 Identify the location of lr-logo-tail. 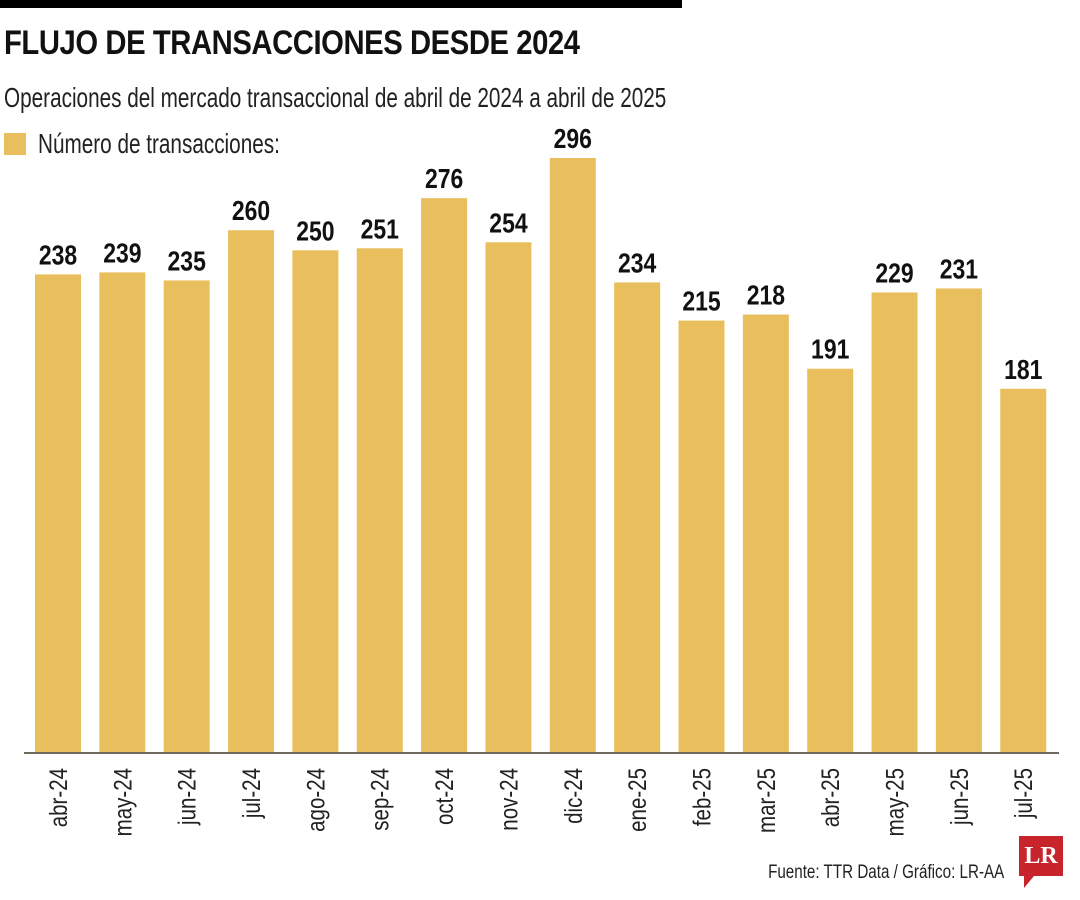
(1029, 882).